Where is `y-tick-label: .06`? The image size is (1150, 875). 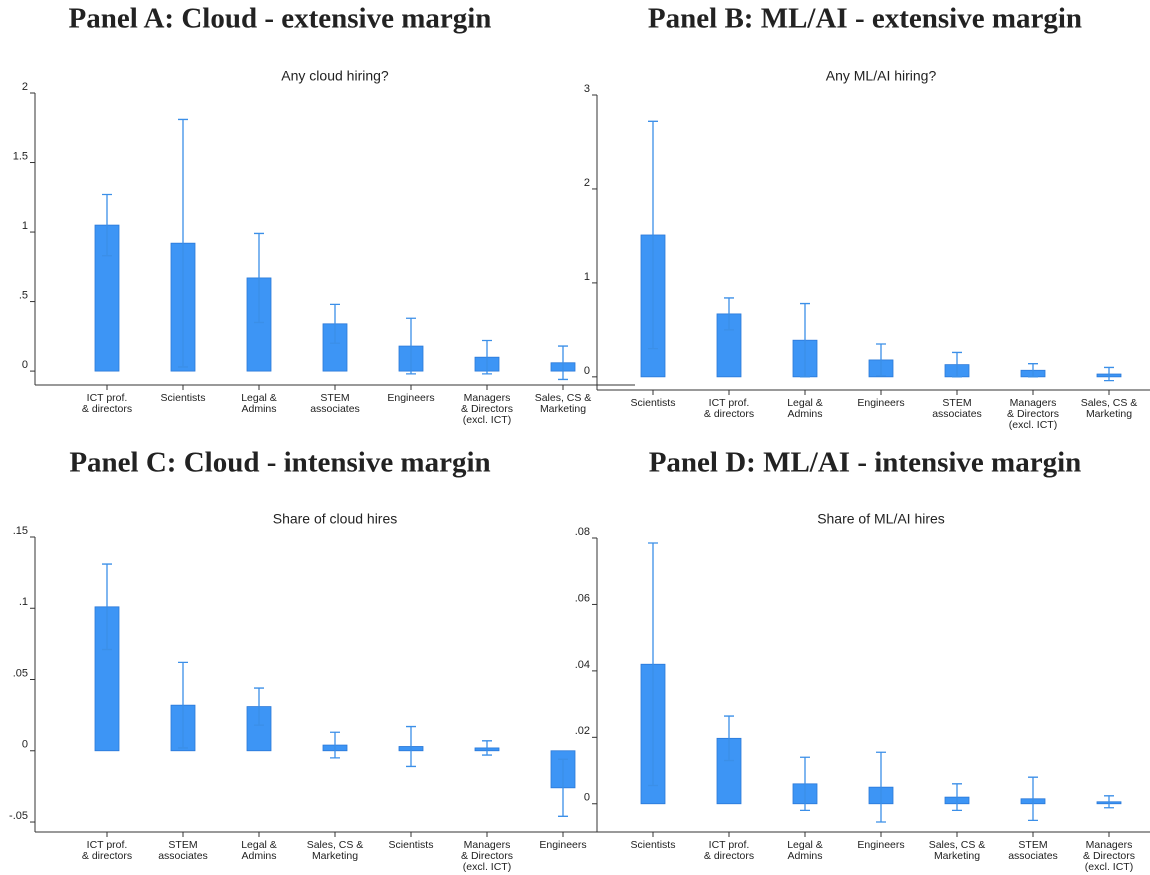
y-tick-label: .06 is located at coordinates (582, 598).